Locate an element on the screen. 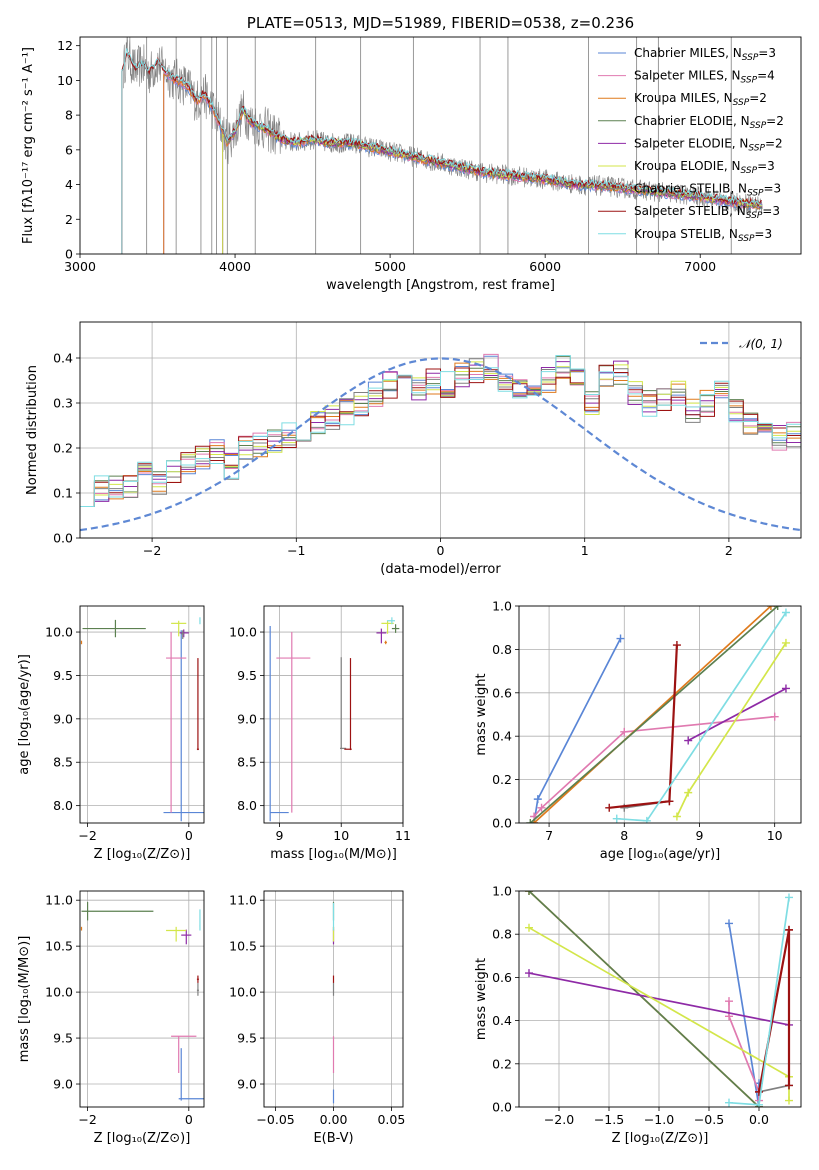  x-tick-label: −0.5 is located at coordinates (709, 1119).